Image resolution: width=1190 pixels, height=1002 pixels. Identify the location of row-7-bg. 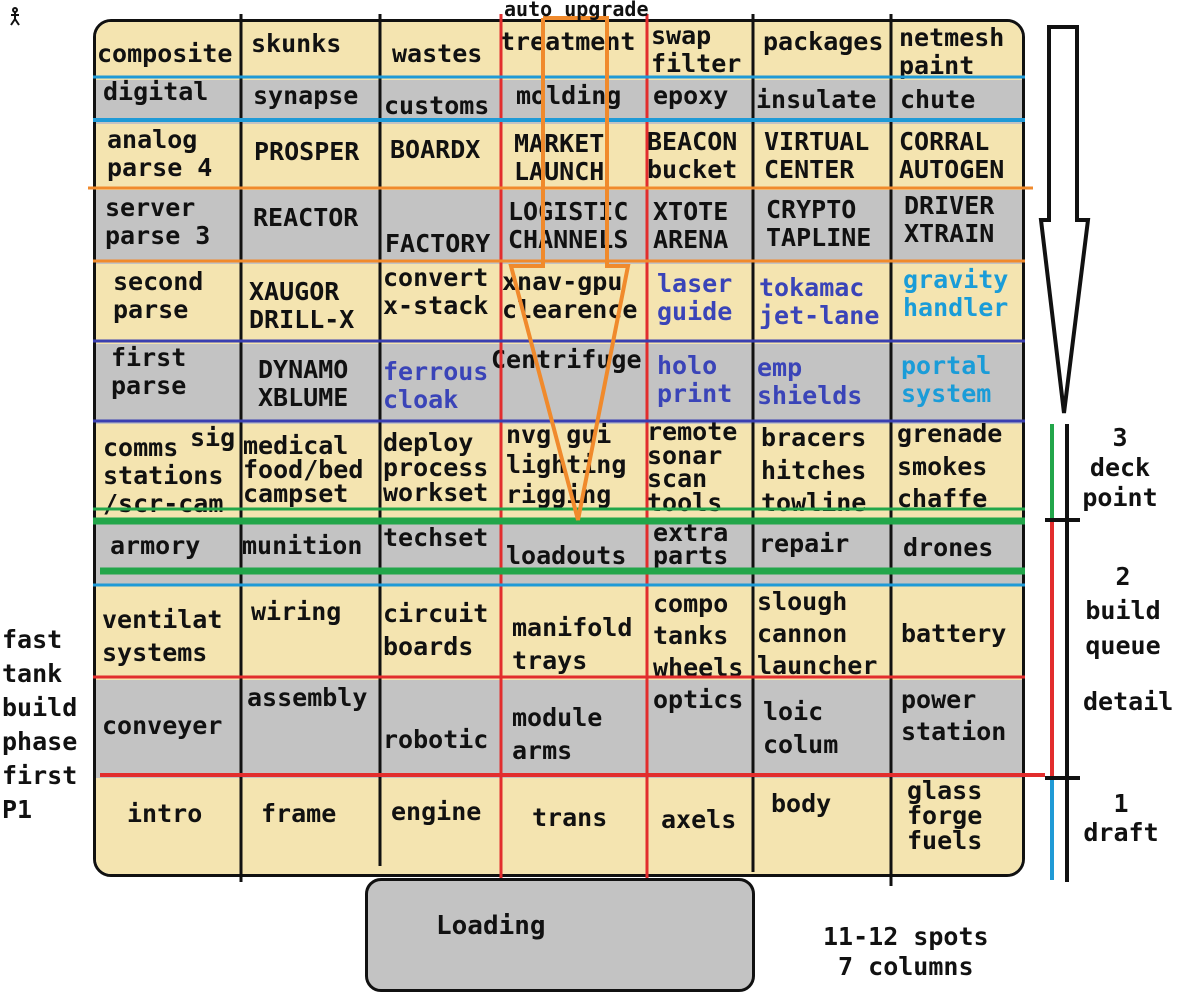
(559, 554).